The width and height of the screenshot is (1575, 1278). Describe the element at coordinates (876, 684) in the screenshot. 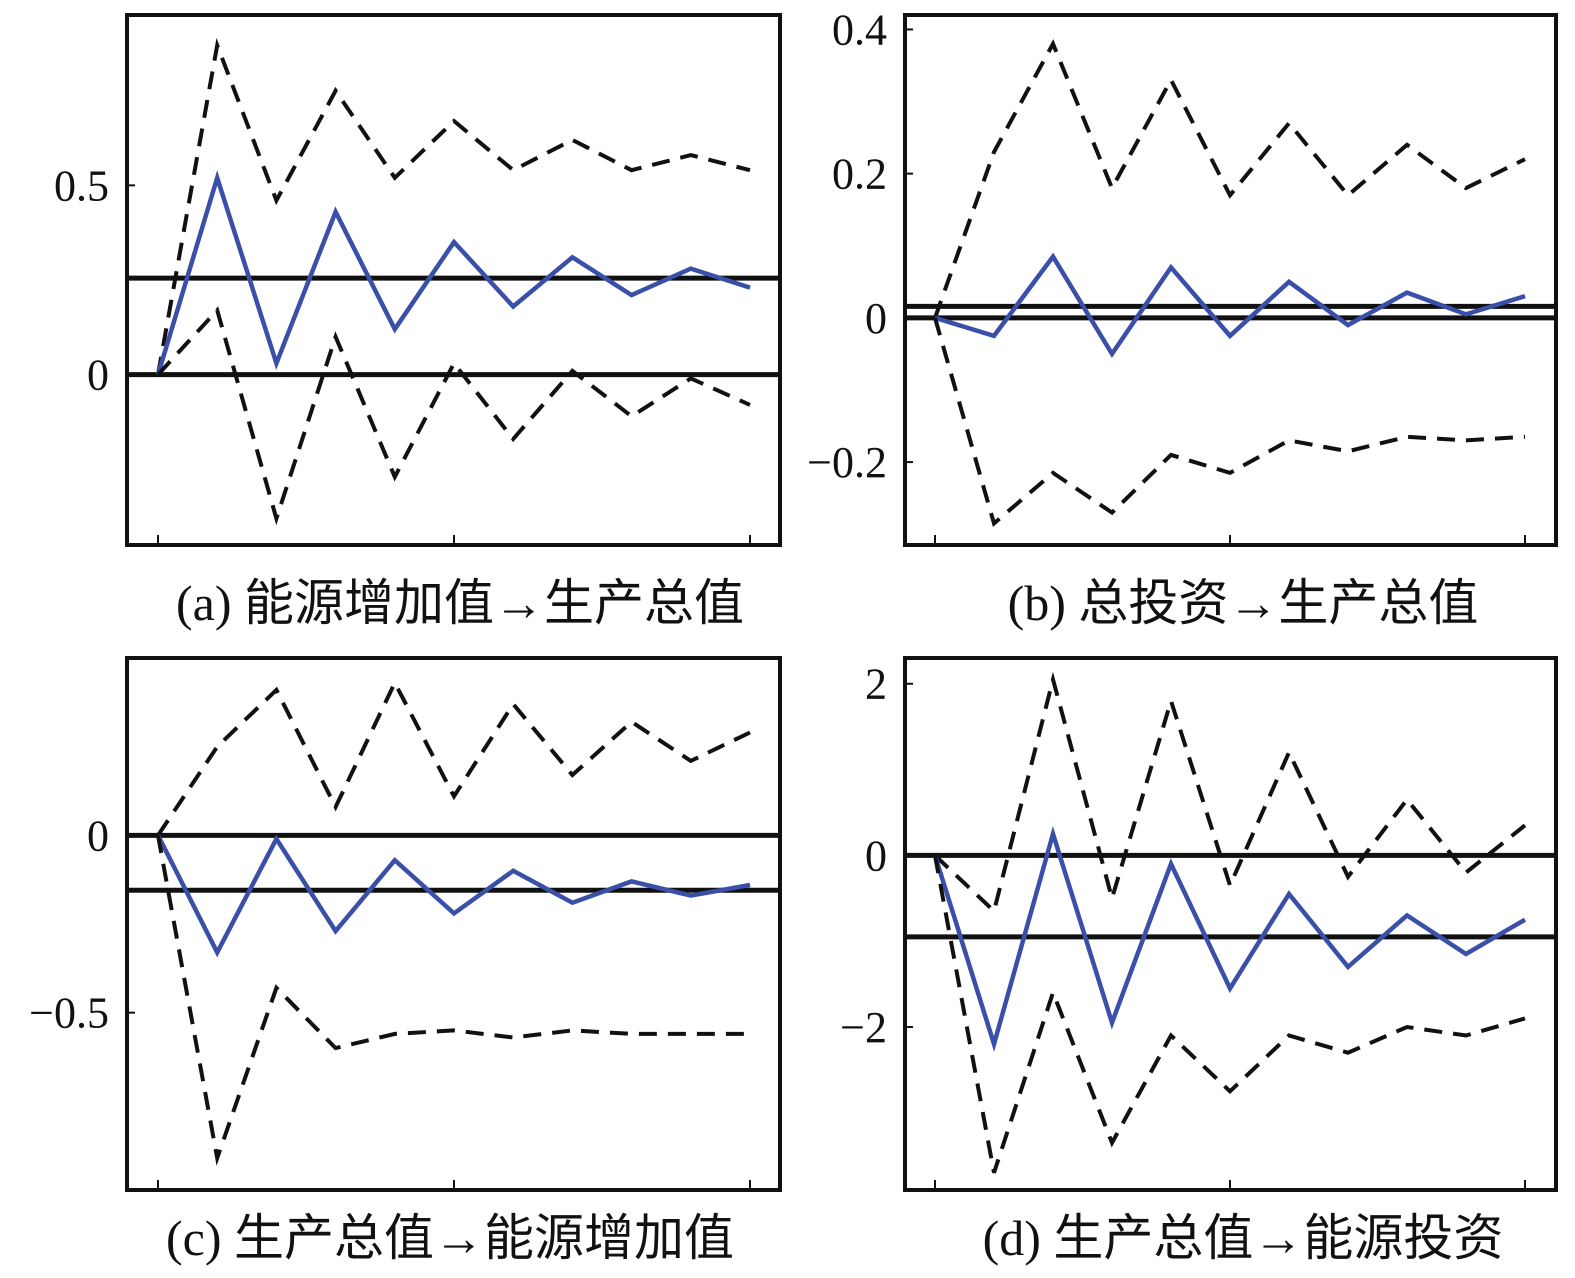

I see `y-tick-label: 2` at that location.